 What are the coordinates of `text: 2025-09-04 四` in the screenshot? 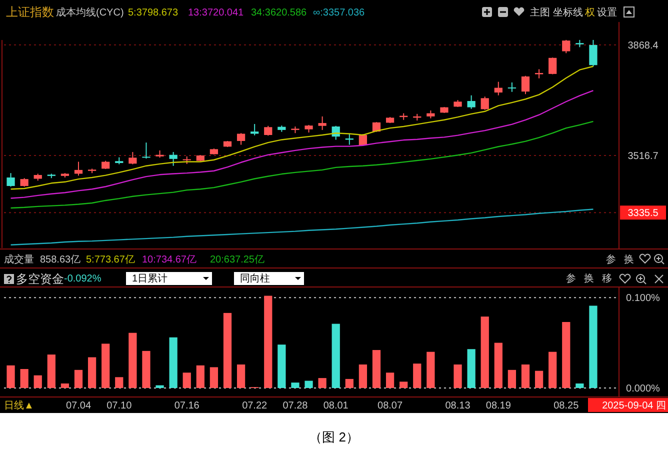 It's located at (634, 406).